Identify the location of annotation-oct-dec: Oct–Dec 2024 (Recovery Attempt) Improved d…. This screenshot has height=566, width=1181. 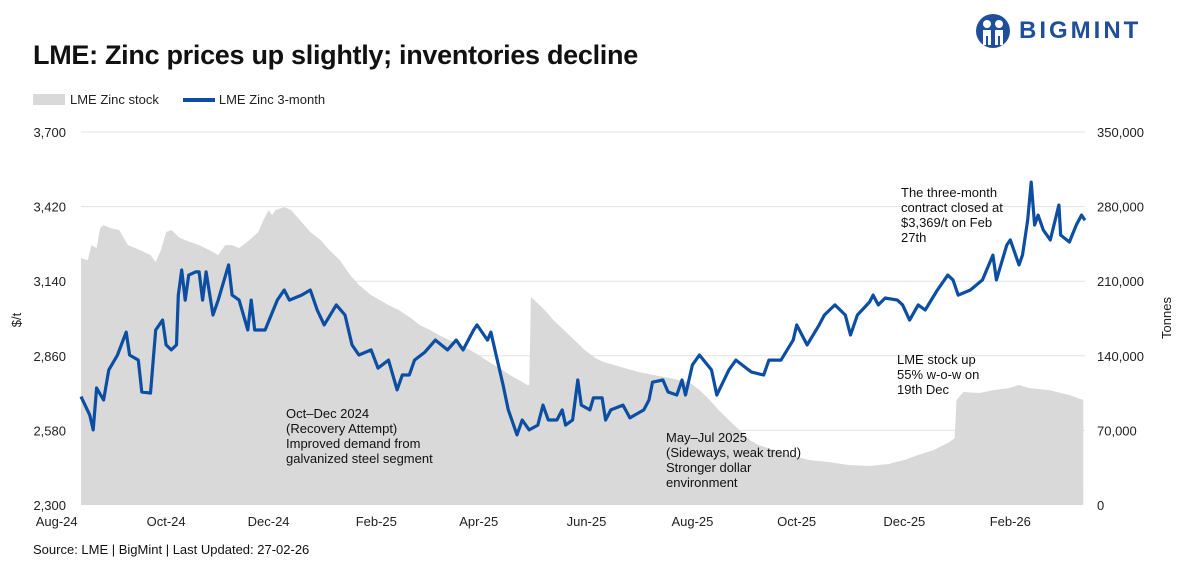
(359, 436).